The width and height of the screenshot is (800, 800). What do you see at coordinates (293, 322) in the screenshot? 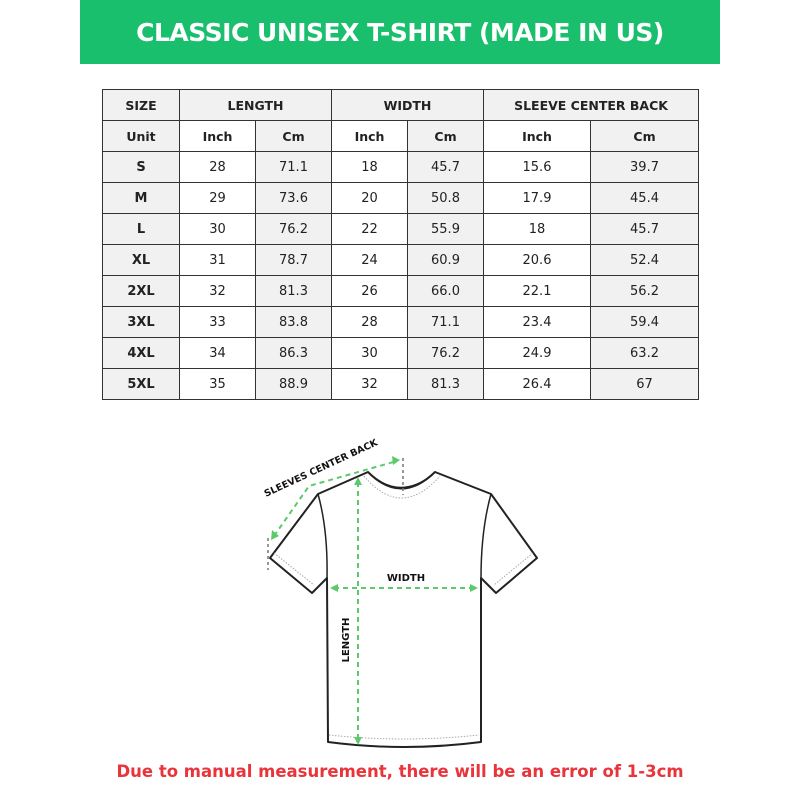
I see `value-cell: 83.8` at bounding box center [293, 322].